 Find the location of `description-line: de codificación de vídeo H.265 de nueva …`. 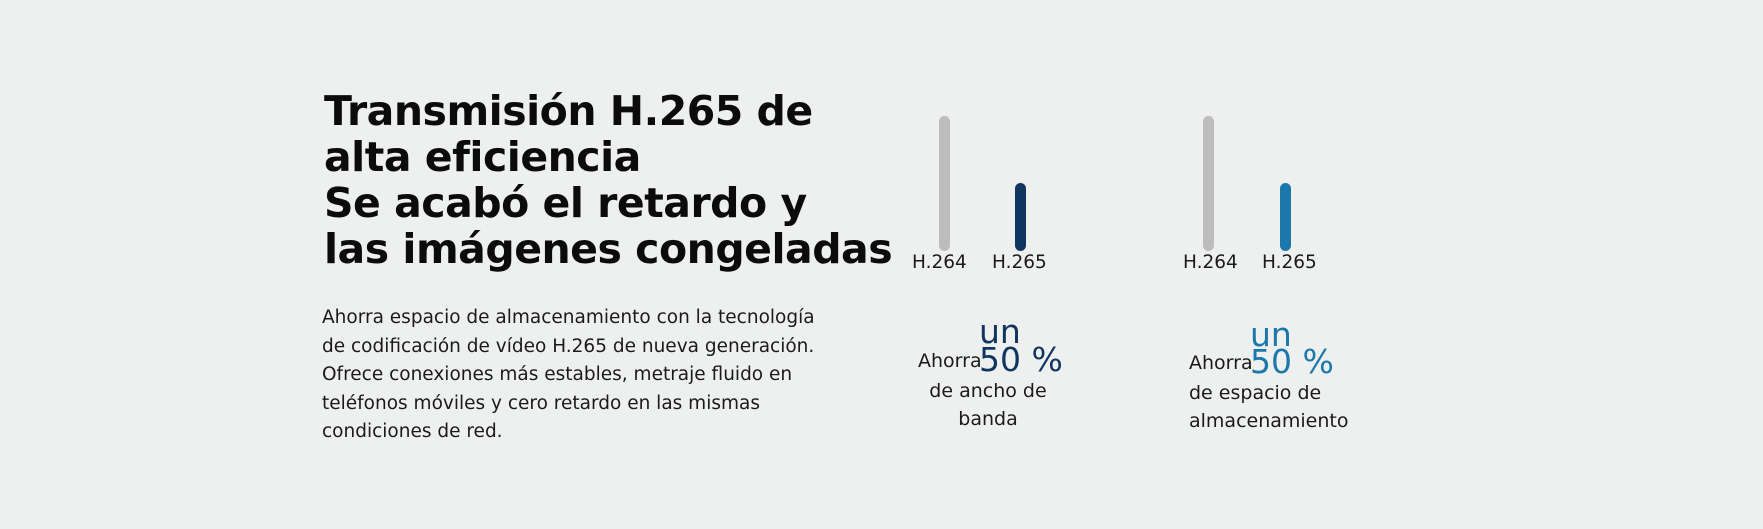

description-line: de codificación de vídeo H.265 de nueva … is located at coordinates (568, 346).